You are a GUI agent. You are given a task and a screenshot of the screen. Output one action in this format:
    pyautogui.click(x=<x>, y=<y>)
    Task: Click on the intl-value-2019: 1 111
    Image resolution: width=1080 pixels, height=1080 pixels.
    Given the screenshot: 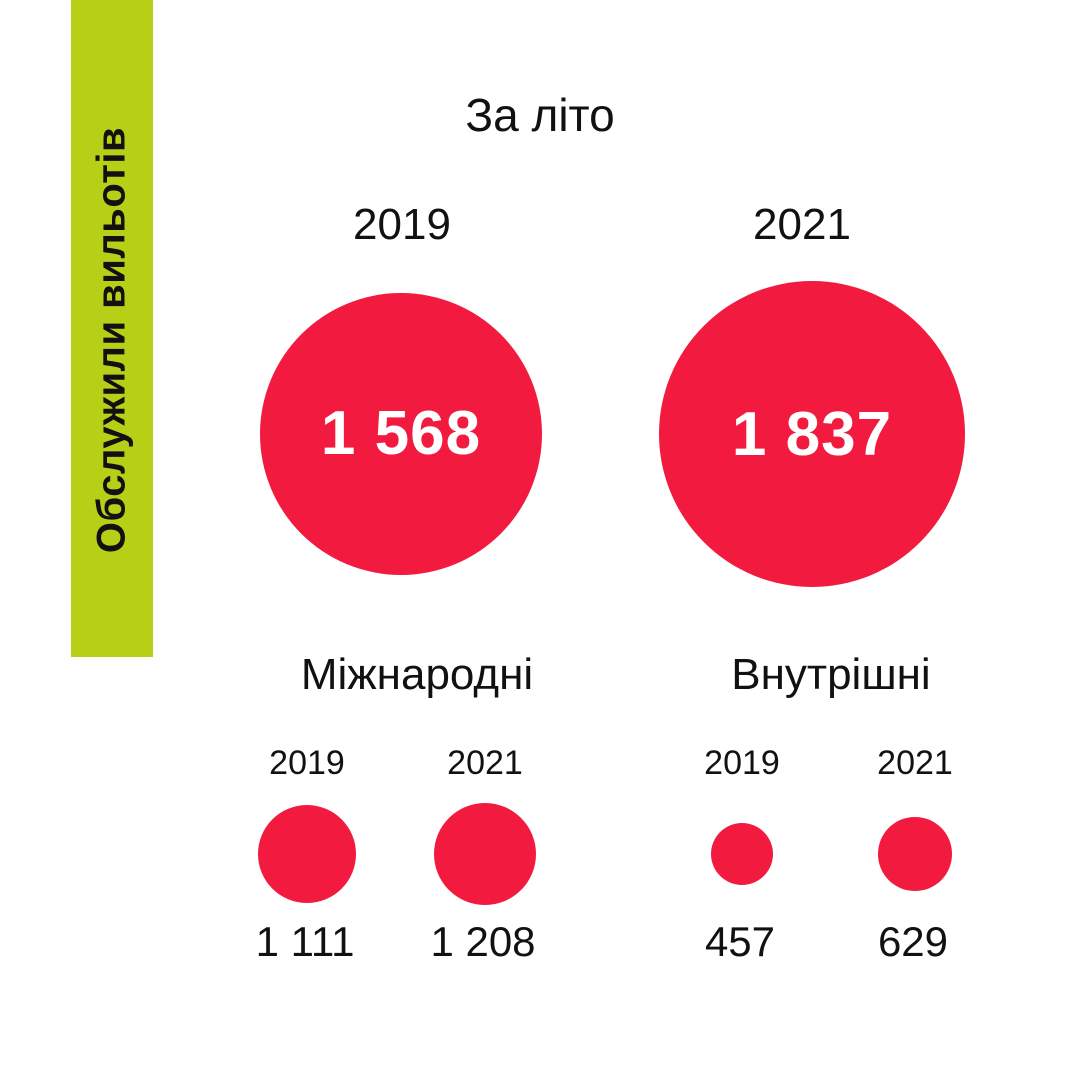 What is the action you would take?
    pyautogui.click(x=305, y=941)
    